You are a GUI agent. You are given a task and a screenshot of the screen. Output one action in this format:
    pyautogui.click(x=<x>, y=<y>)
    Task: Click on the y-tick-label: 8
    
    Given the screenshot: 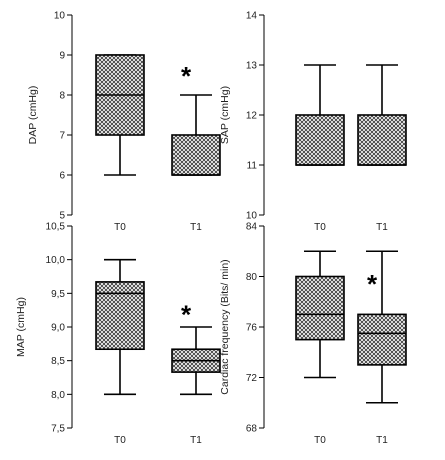 What is the action you would take?
    pyautogui.click(x=62, y=96)
    